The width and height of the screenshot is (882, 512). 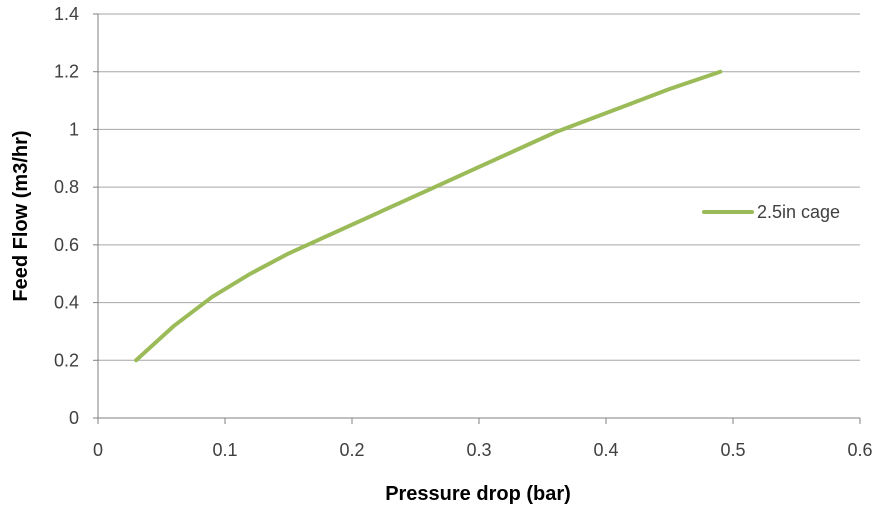 What do you see at coordinates (859, 450) in the screenshot?
I see `x-axis-tick-label: 0.6` at bounding box center [859, 450].